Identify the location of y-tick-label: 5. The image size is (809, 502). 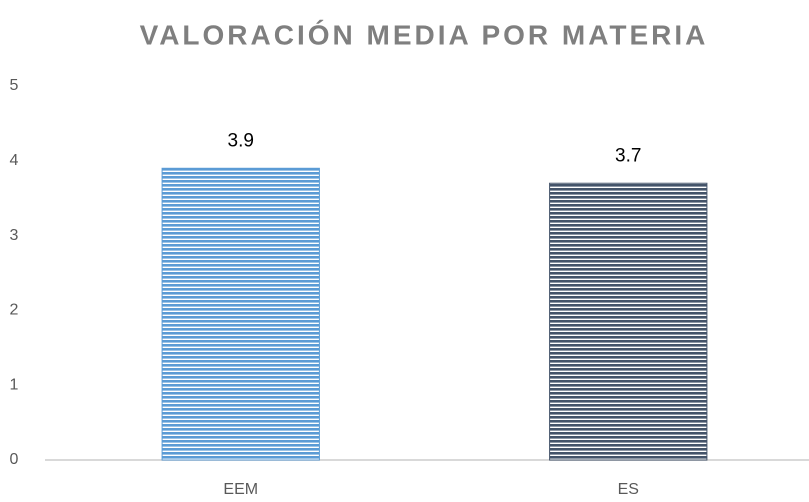
(14, 85).